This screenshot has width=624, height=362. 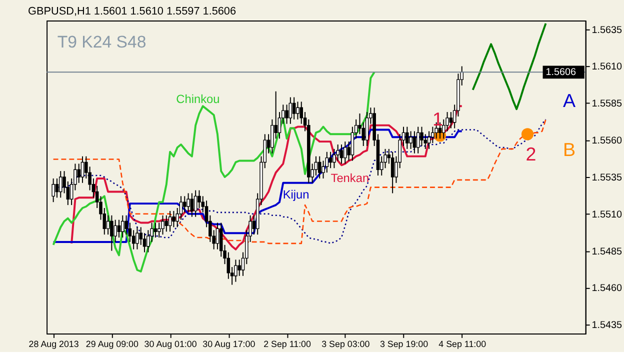 I want to click on y-tick-label: 1.5535, so click(x=607, y=178).